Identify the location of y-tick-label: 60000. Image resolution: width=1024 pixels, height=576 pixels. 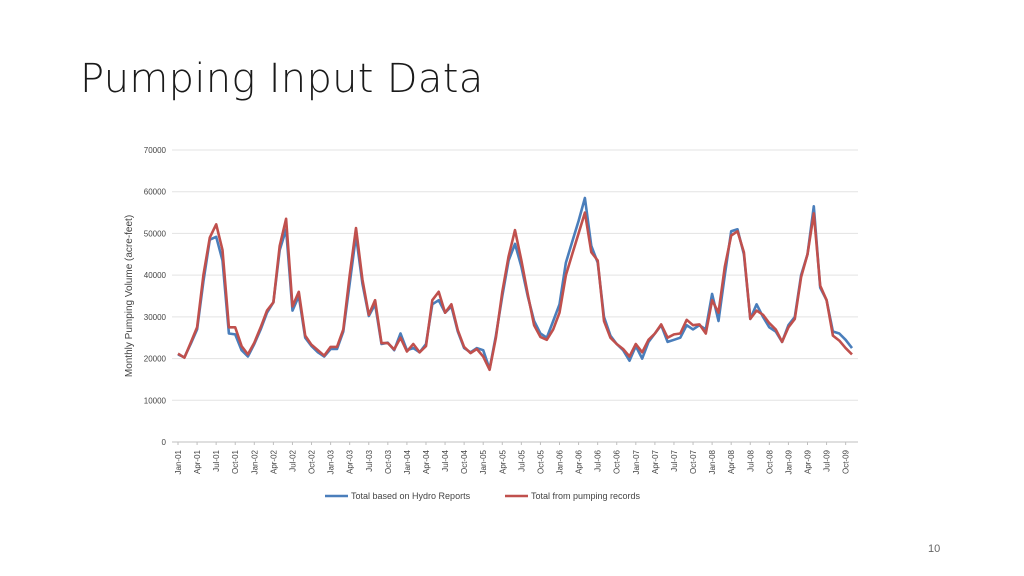
(155, 192).